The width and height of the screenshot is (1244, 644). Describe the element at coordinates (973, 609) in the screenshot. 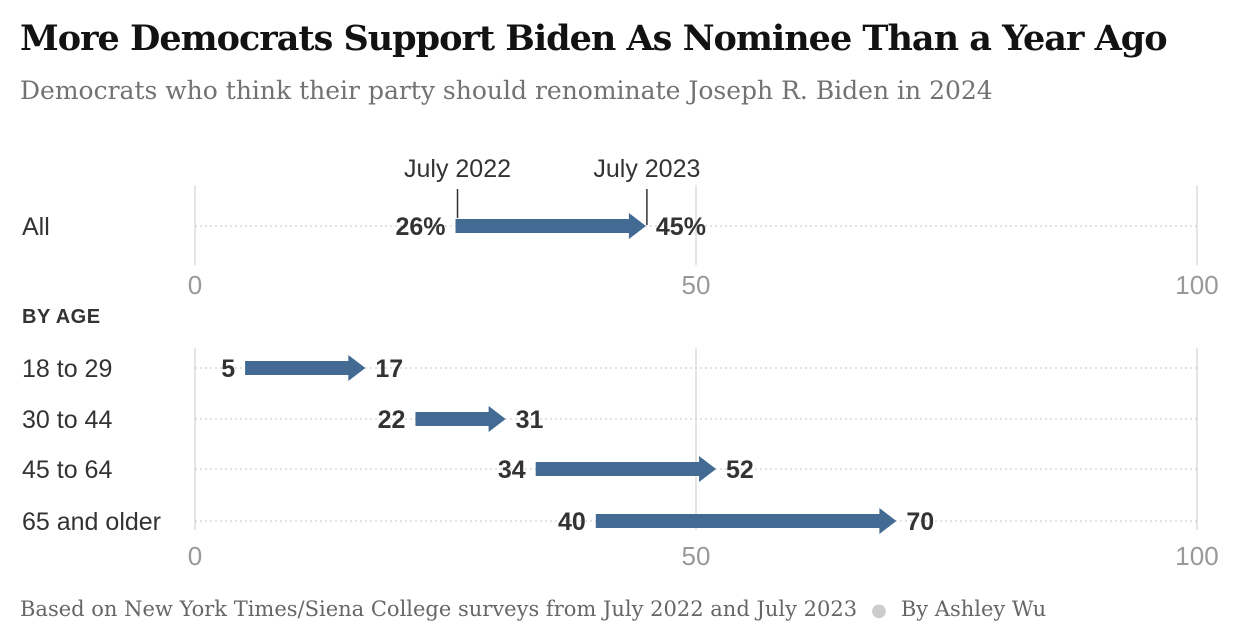

I see `byline: By Ashley Wu` at that location.